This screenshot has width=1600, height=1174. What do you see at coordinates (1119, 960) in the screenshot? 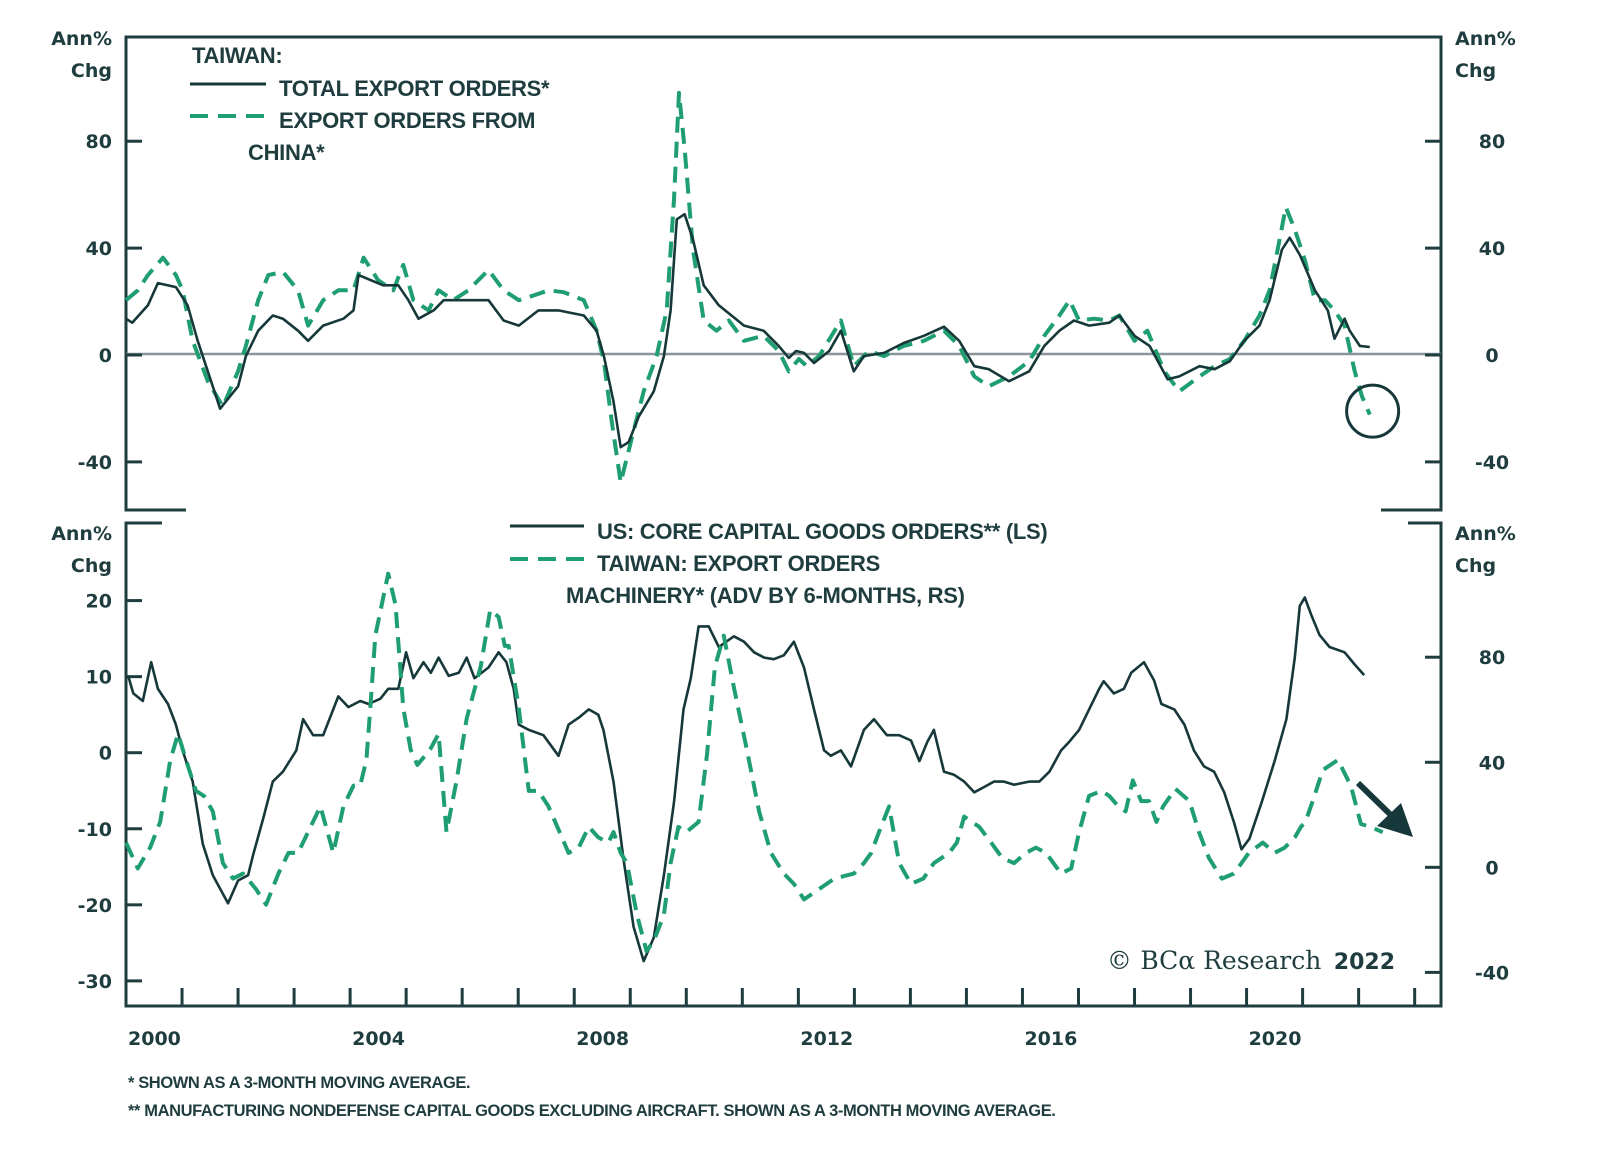
I see `copyright-symbol: ©` at bounding box center [1119, 960].